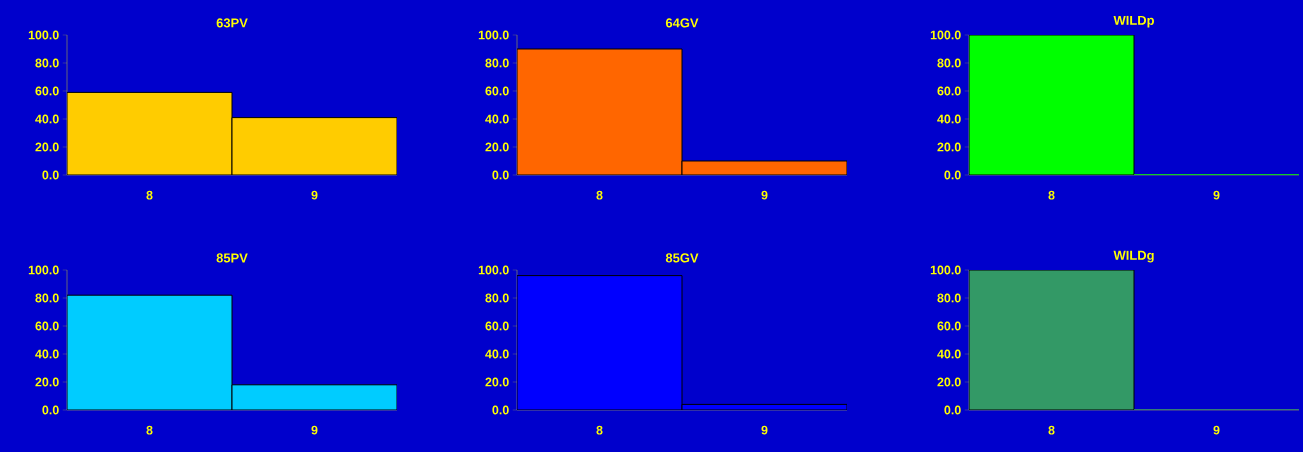  What do you see at coordinates (682, 23) in the screenshot?
I see `chart-title: 64GV` at bounding box center [682, 23].